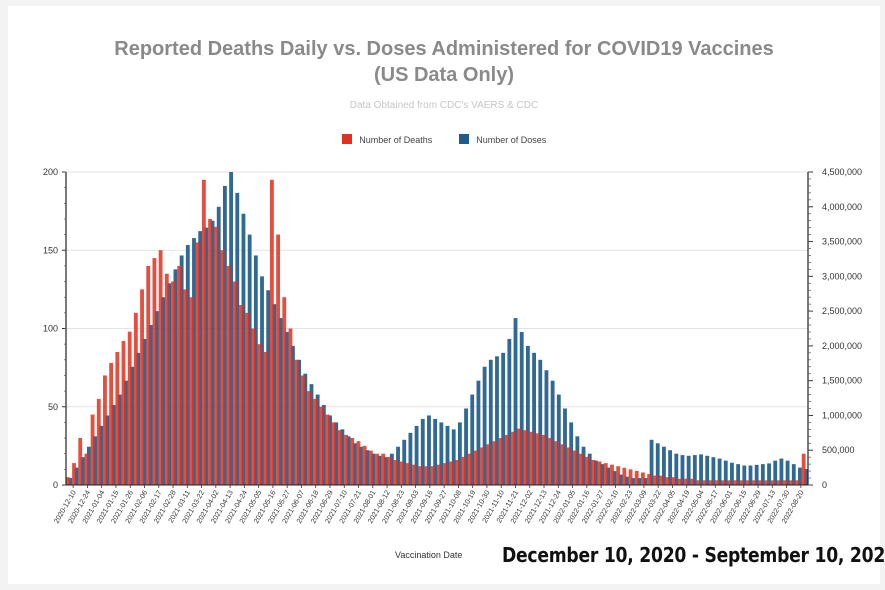 This screenshot has height=590, width=885. I want to click on right-tick-label: 3,000,000, so click(842, 276).